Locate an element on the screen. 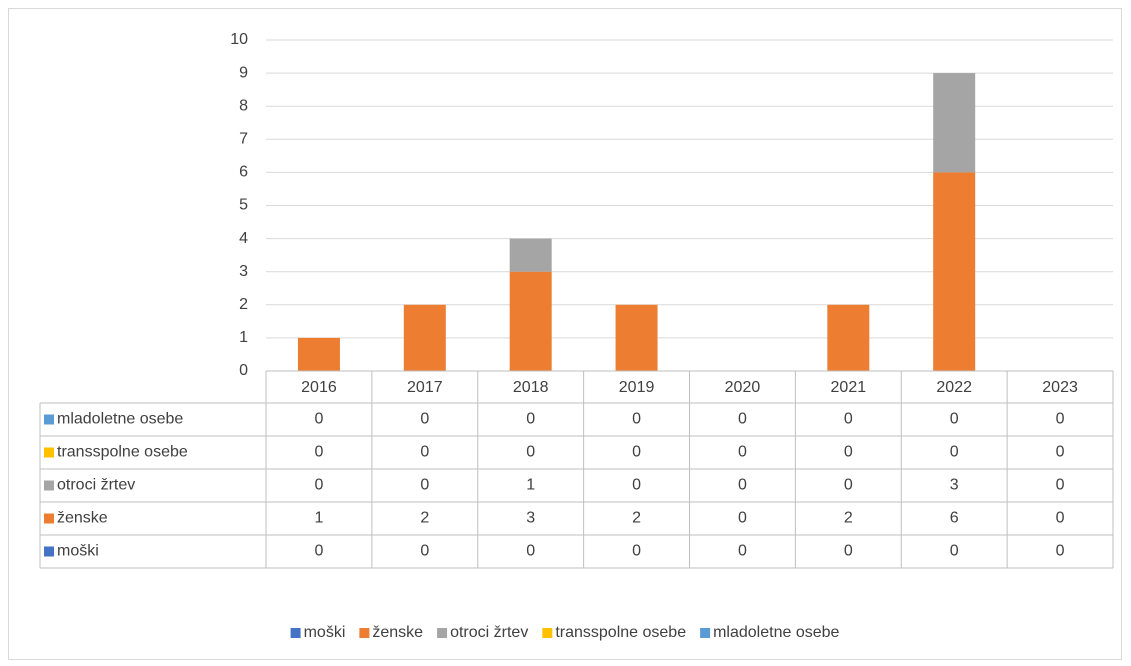  table-row-label: otroci žrtev is located at coordinates (96, 485).